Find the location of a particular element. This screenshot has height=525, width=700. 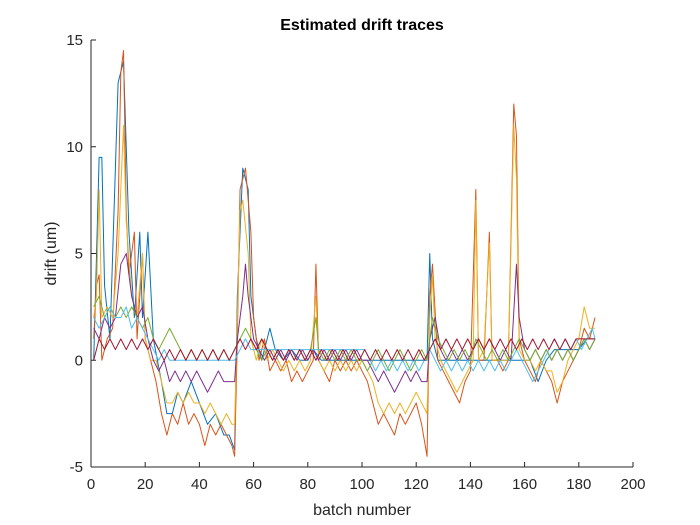

x-tick-label: 200 is located at coordinates (632, 484).